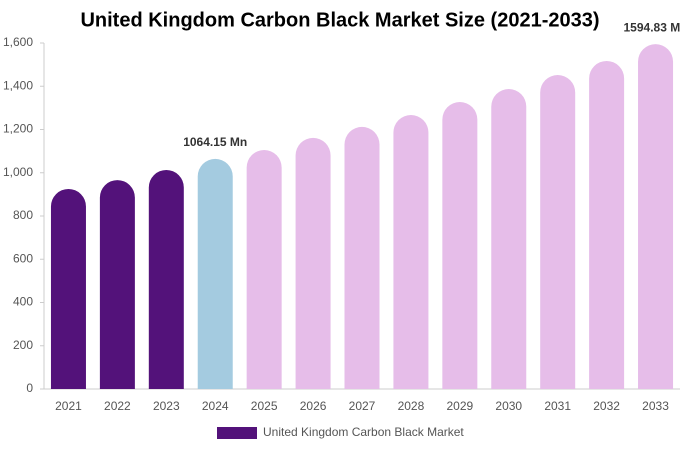  I want to click on x-tick-label: 2026, so click(313, 406).